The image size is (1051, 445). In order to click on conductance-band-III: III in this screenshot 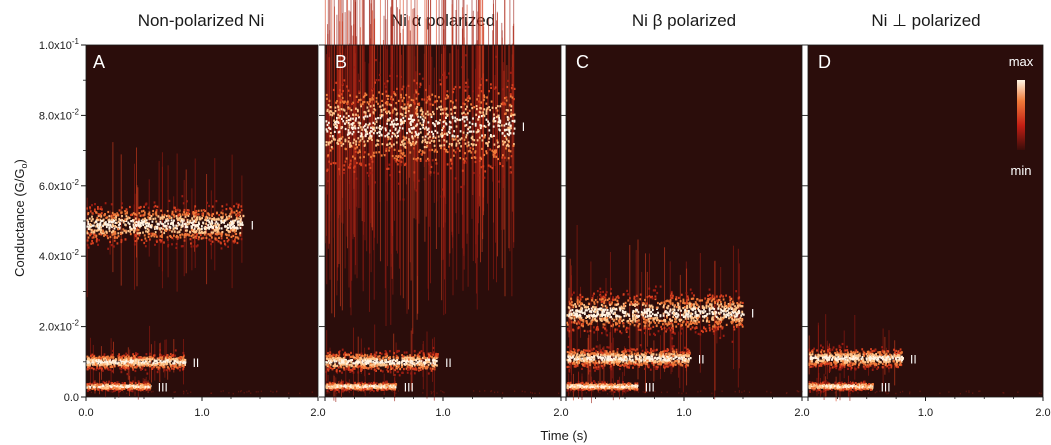, I will do `click(127, 386)`.